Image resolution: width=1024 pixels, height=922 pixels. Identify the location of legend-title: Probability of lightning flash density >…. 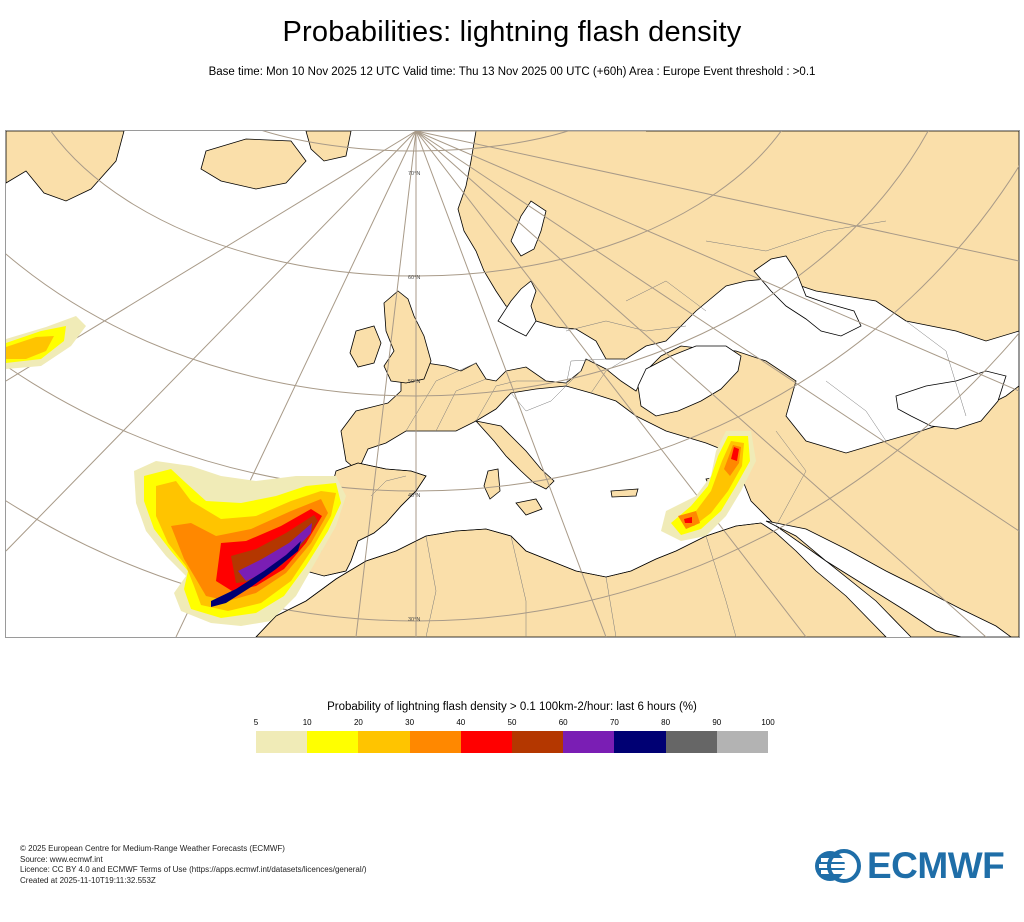
(512, 707).